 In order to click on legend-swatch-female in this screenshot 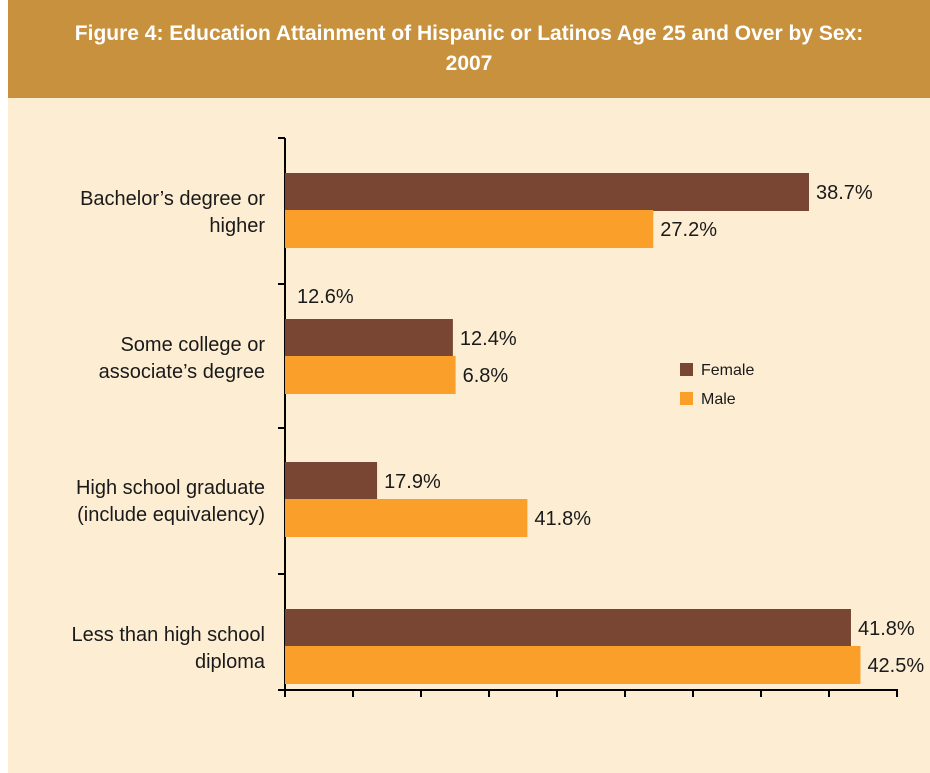, I will do `click(686, 369)`.